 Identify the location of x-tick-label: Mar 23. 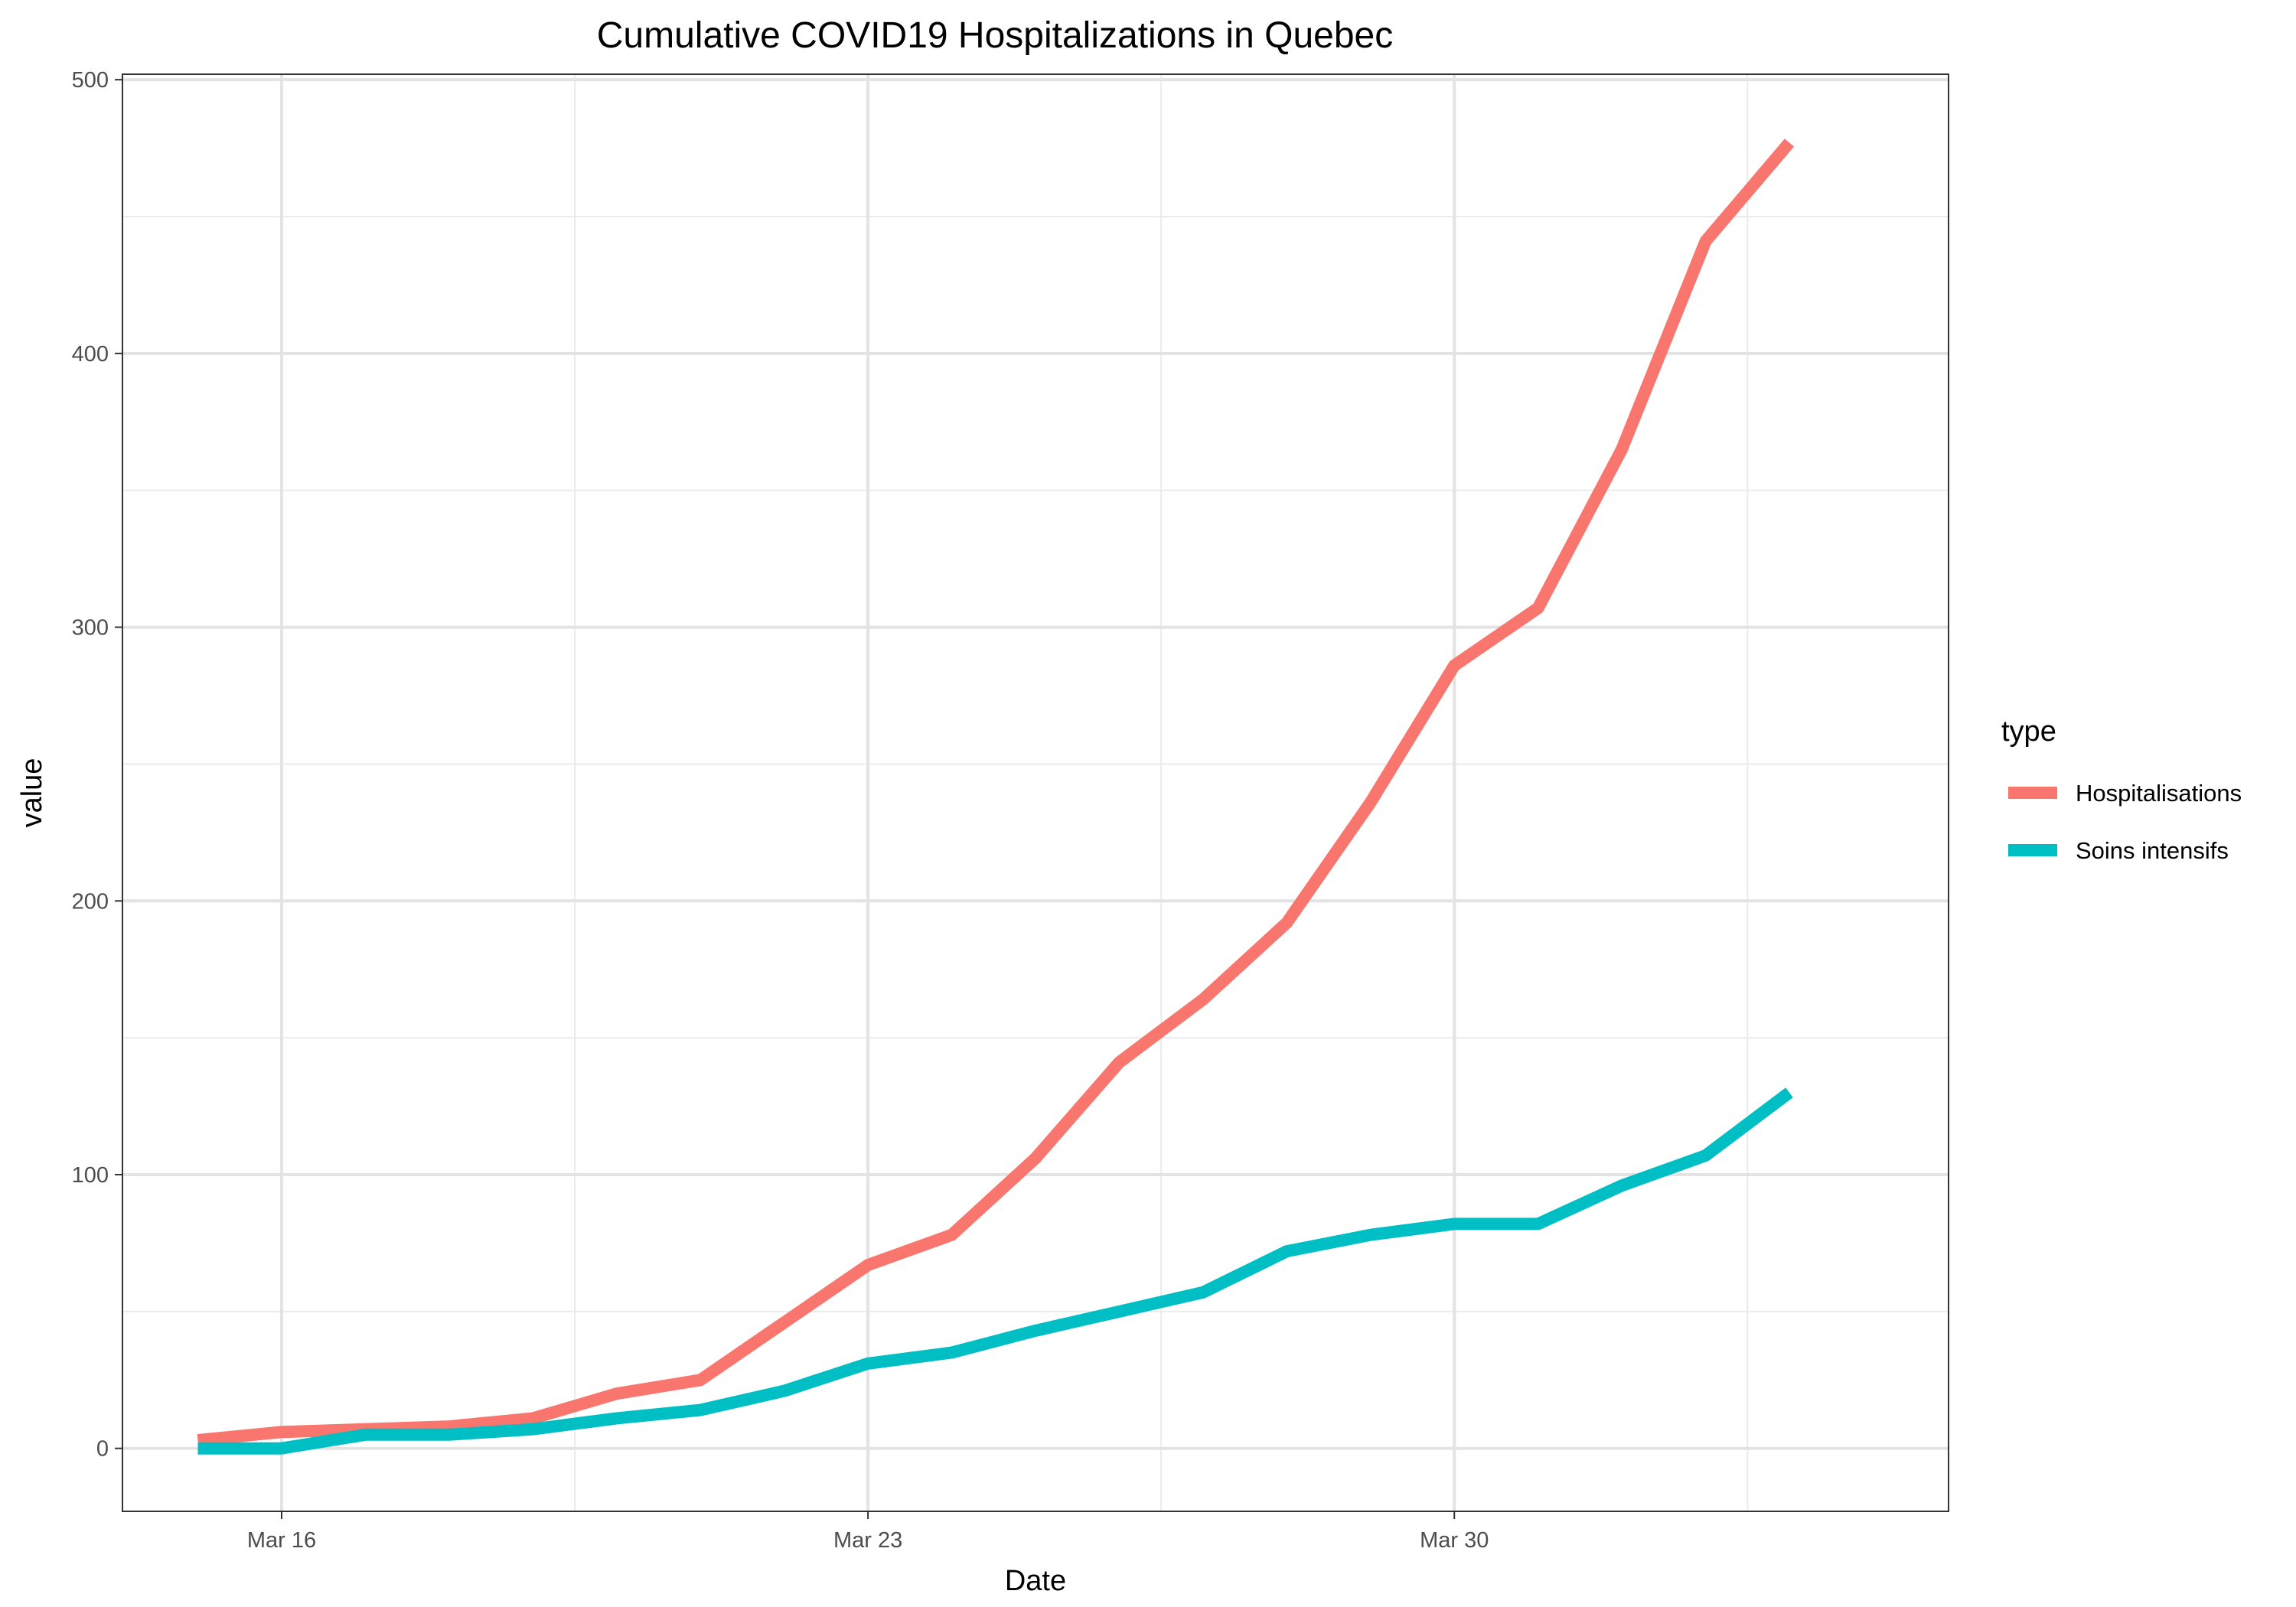
(867, 1540).